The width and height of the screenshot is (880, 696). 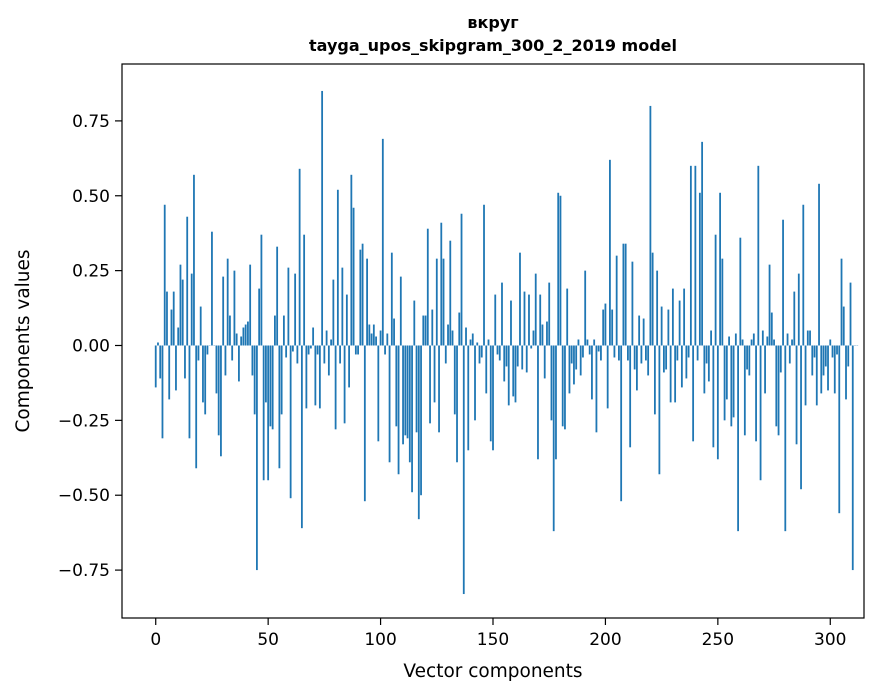 I want to click on x-tick-label: 150, so click(x=493, y=640).